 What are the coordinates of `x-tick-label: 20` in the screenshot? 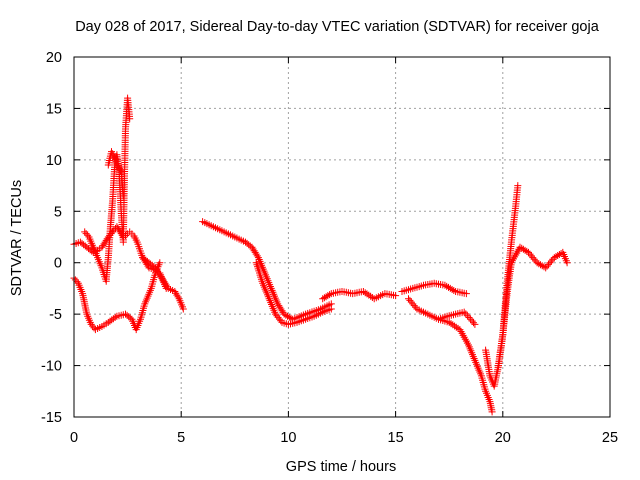 It's located at (503, 438).